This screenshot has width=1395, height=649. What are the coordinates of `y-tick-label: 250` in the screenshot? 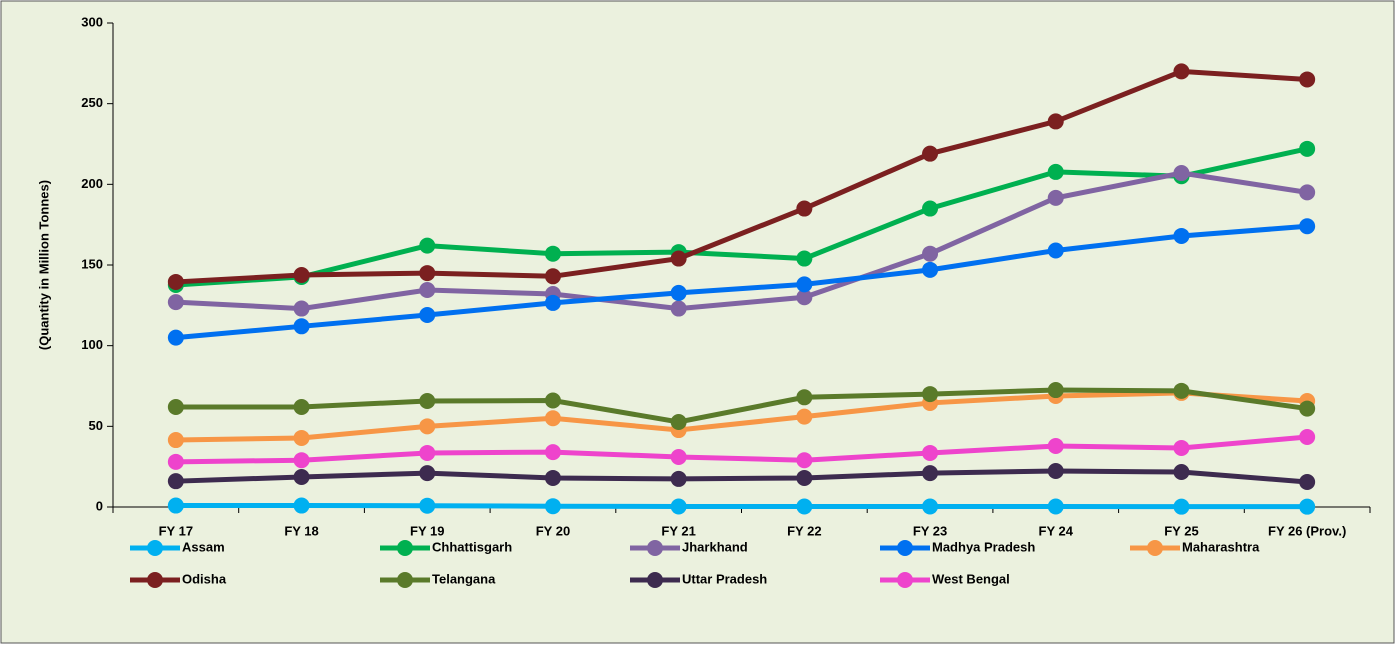 It's located at (92, 102).